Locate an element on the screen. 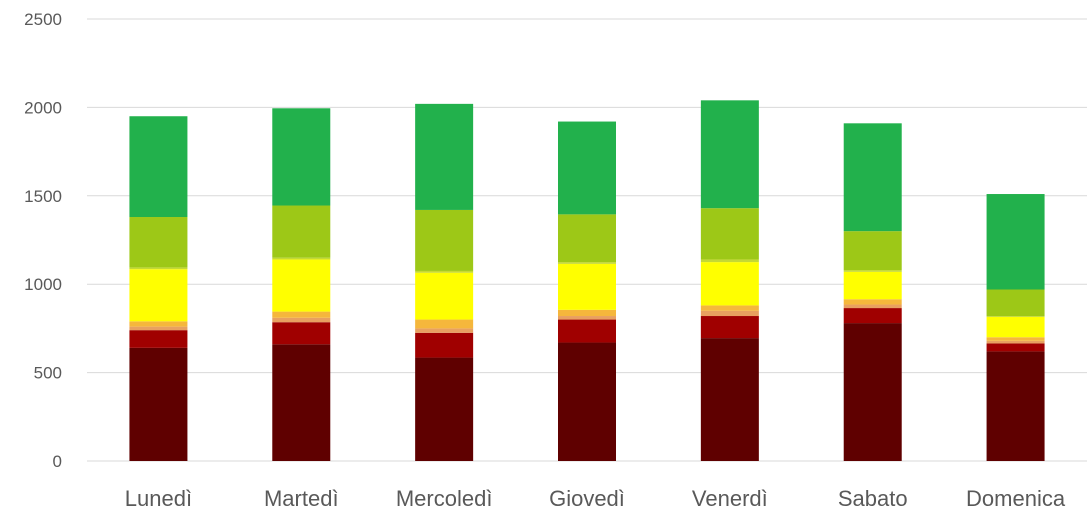  y-tick-label: 2000 is located at coordinates (43, 107).